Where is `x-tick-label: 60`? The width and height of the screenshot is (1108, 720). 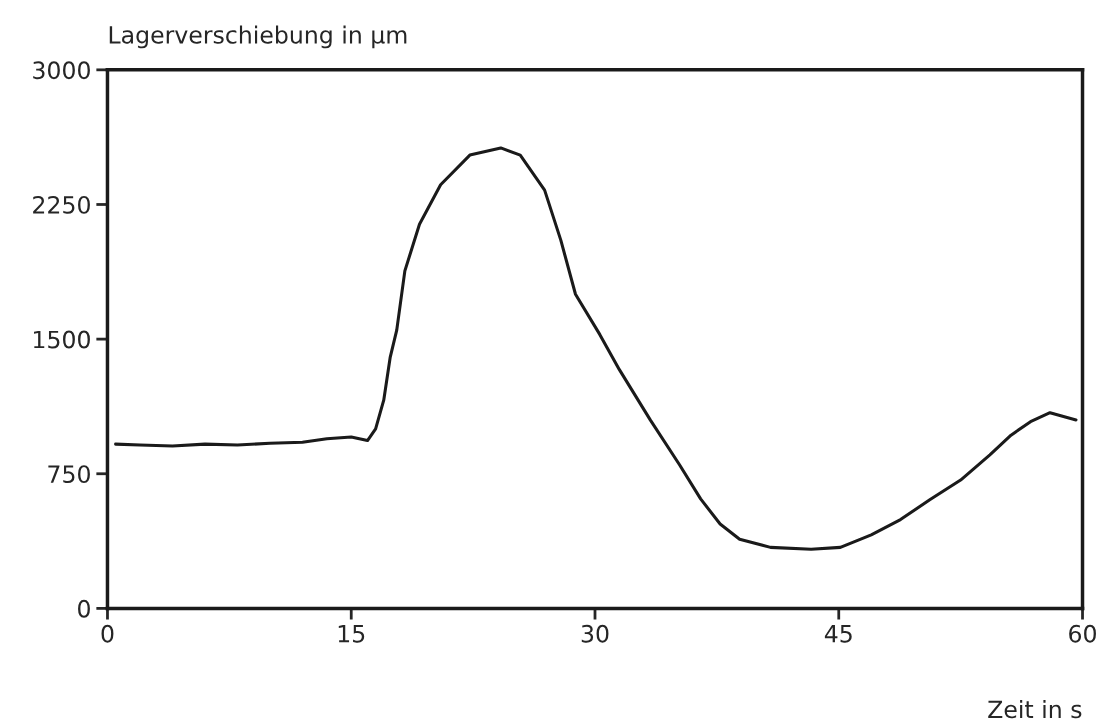
x-tick-label: 60 is located at coordinates (1082, 633).